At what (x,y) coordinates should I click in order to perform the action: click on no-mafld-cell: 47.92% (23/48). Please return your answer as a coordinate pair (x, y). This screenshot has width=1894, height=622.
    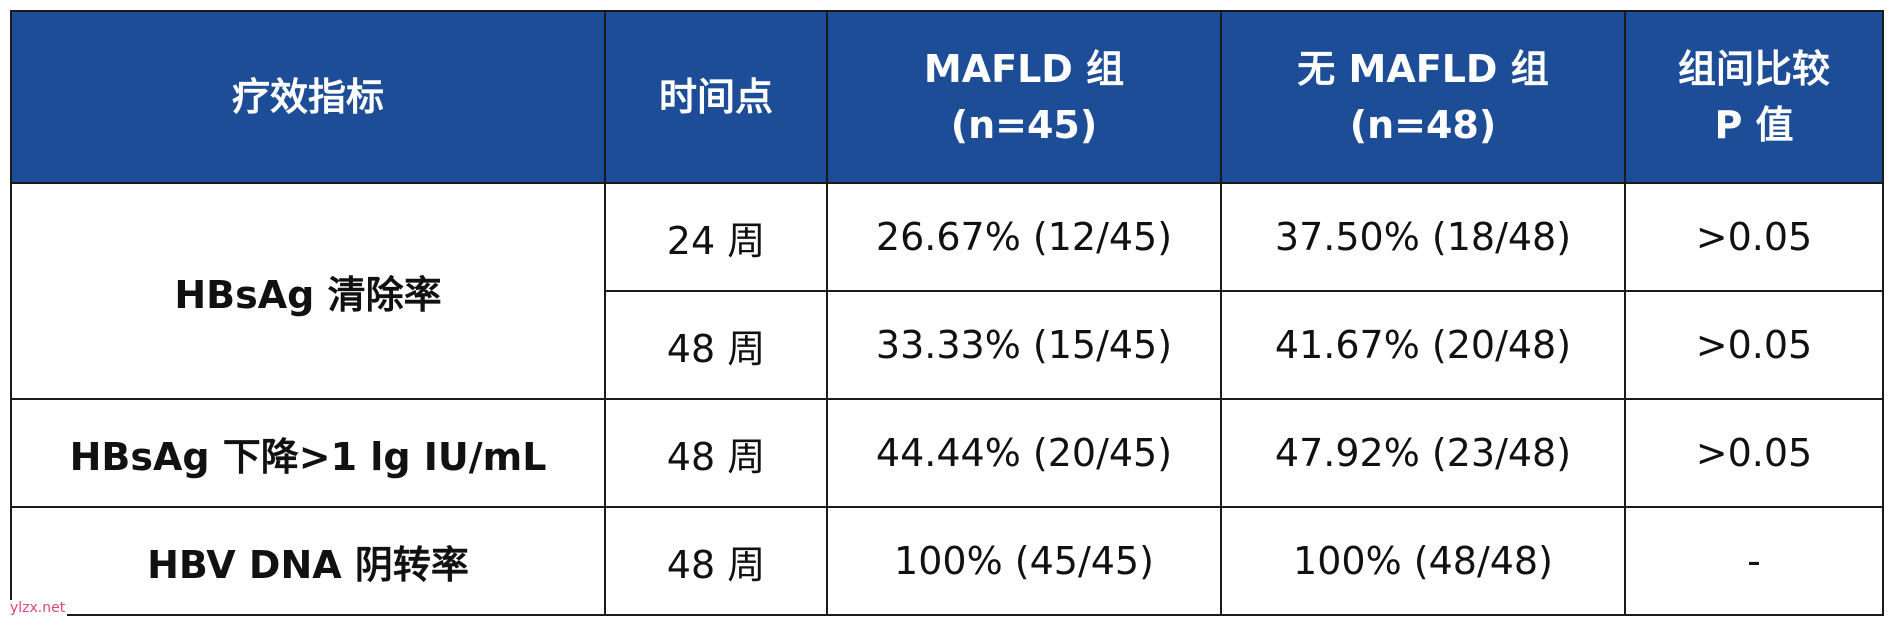
    Looking at the image, I should click on (1423, 453).